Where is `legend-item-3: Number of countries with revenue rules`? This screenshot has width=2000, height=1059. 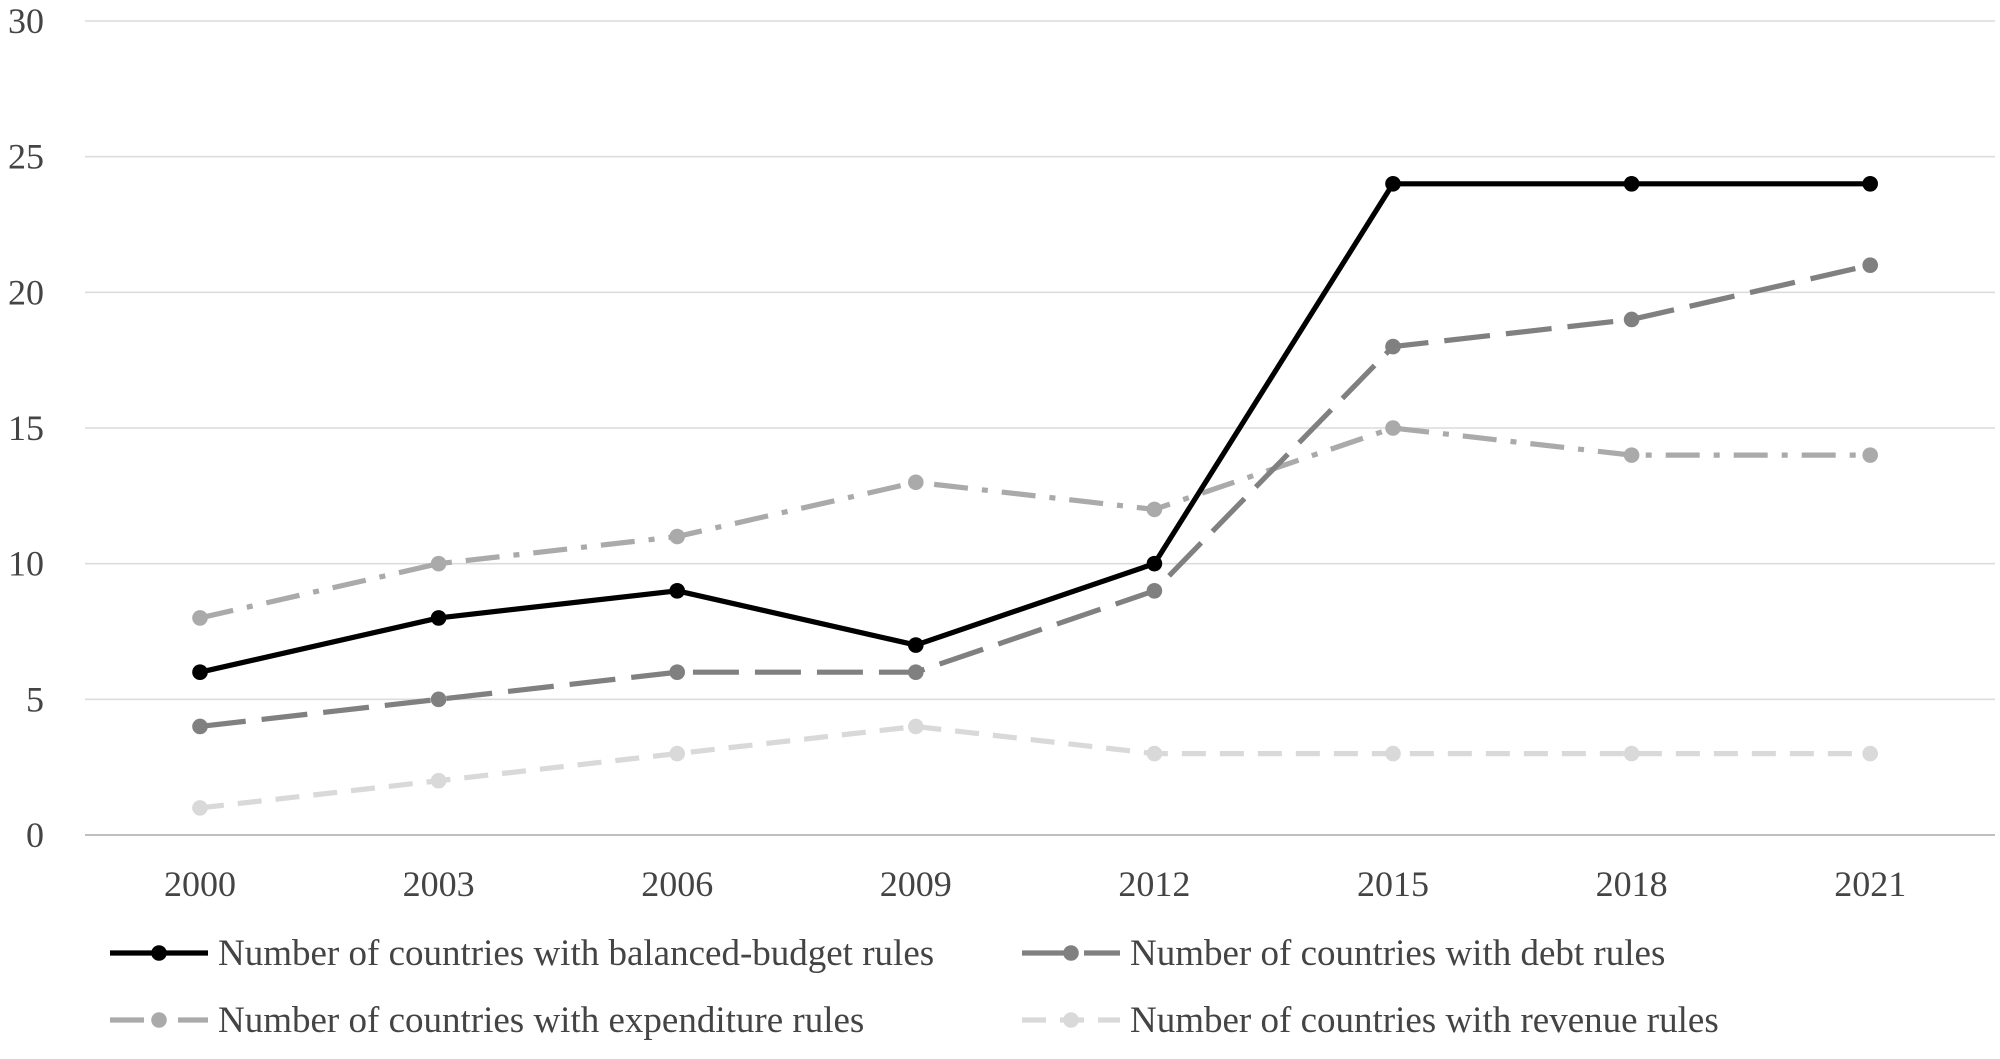
legend-item-3: Number of countries with revenue rules is located at coordinates (1370, 1020).